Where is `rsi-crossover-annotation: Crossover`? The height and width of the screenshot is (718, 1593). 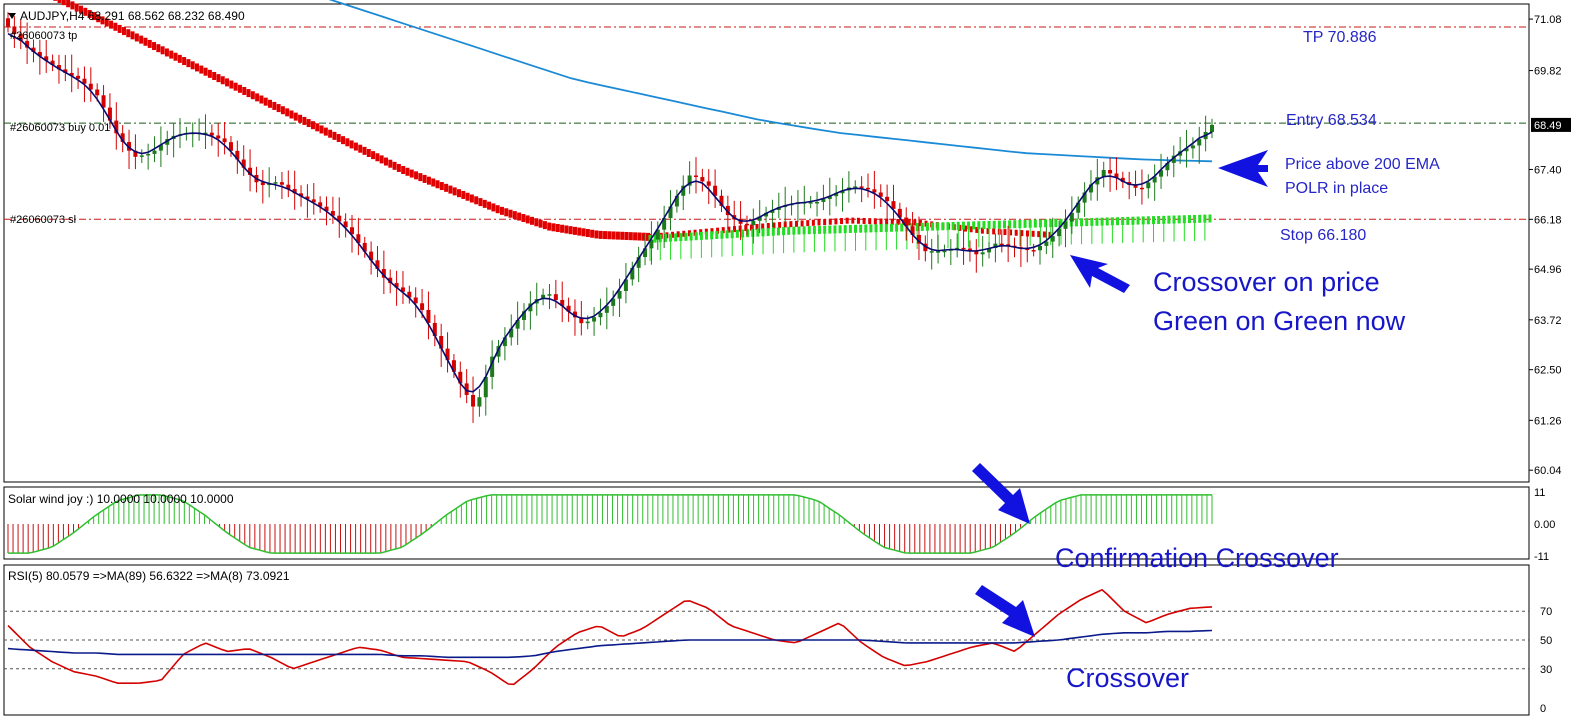 rsi-crossover-annotation: Crossover is located at coordinates (1127, 678).